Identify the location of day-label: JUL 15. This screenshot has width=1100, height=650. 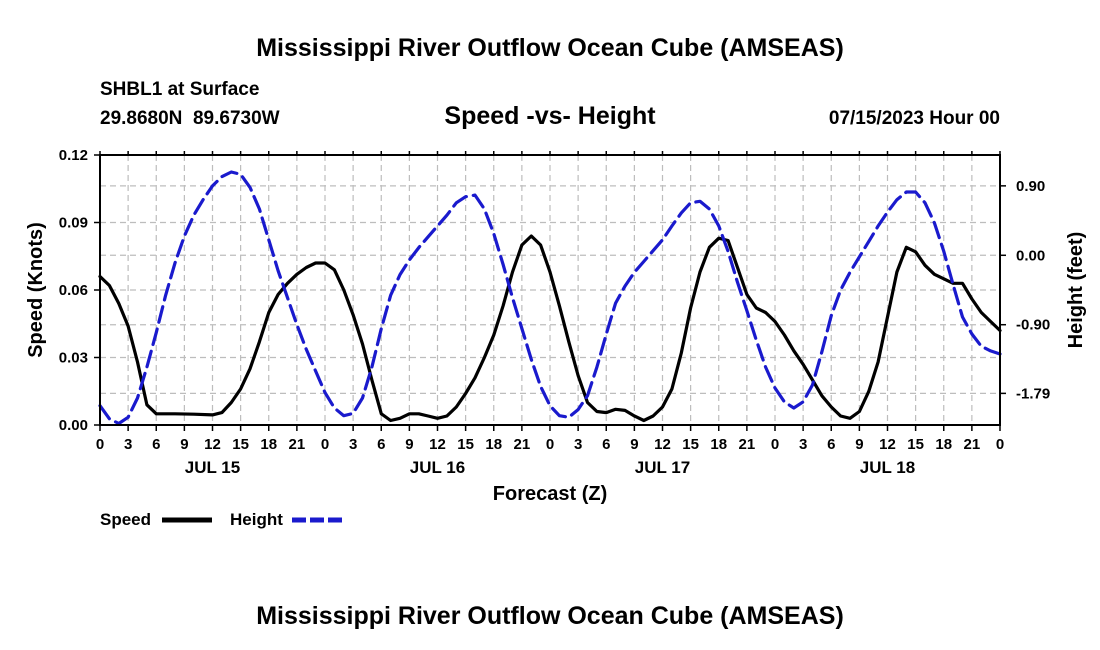
(212, 467).